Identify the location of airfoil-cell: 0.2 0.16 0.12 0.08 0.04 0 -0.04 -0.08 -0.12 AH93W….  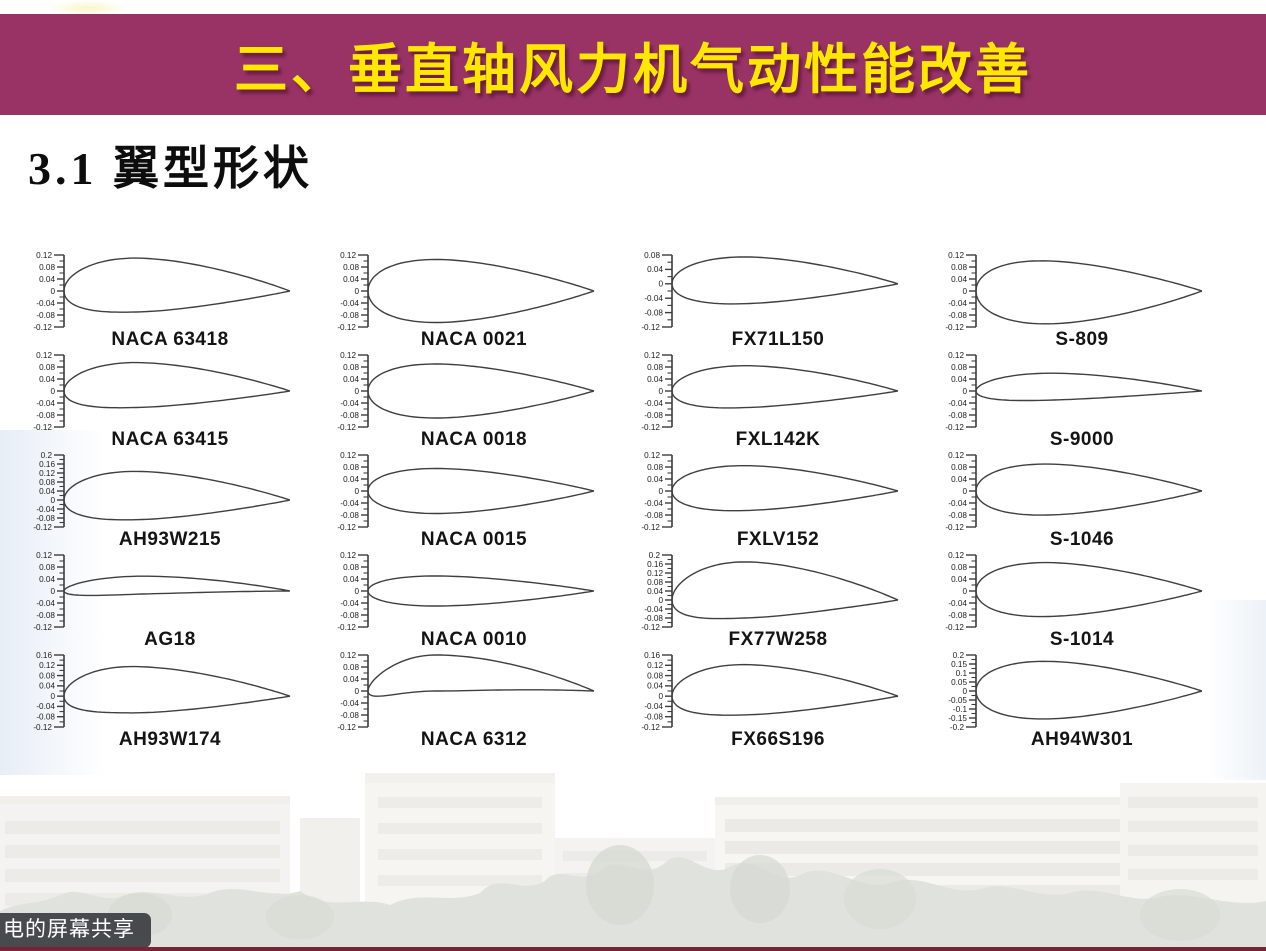
(176, 502).